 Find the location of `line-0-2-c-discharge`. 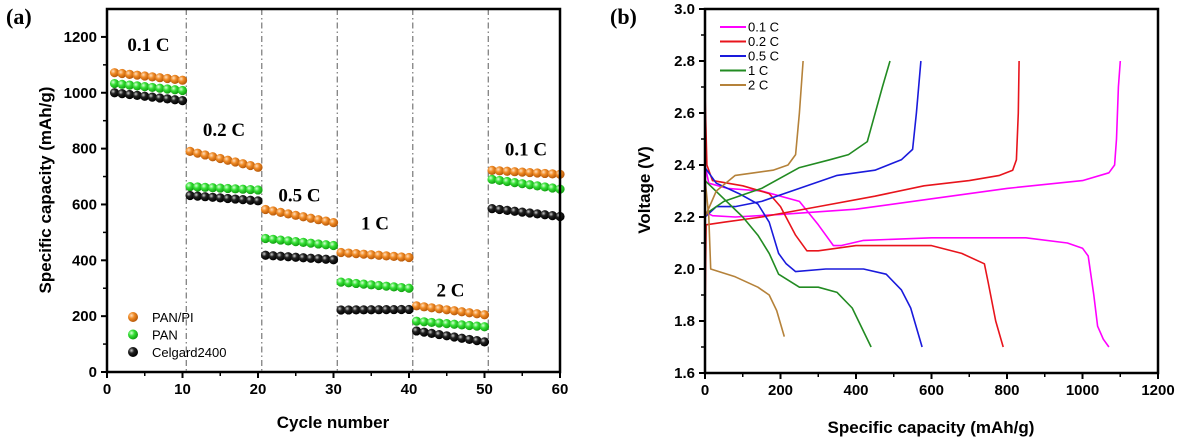

line-0-2-c-discharge is located at coordinates (854, 220).